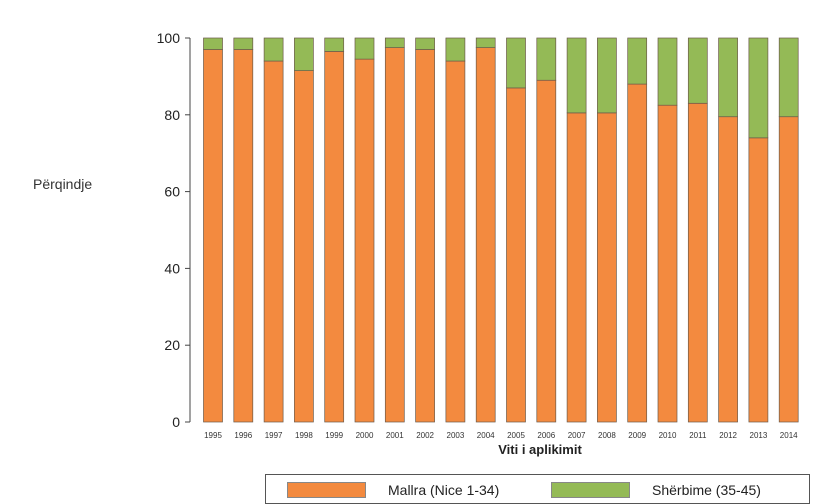  Describe the element at coordinates (172, 345) in the screenshot. I see `y-tick-label: 20` at that location.